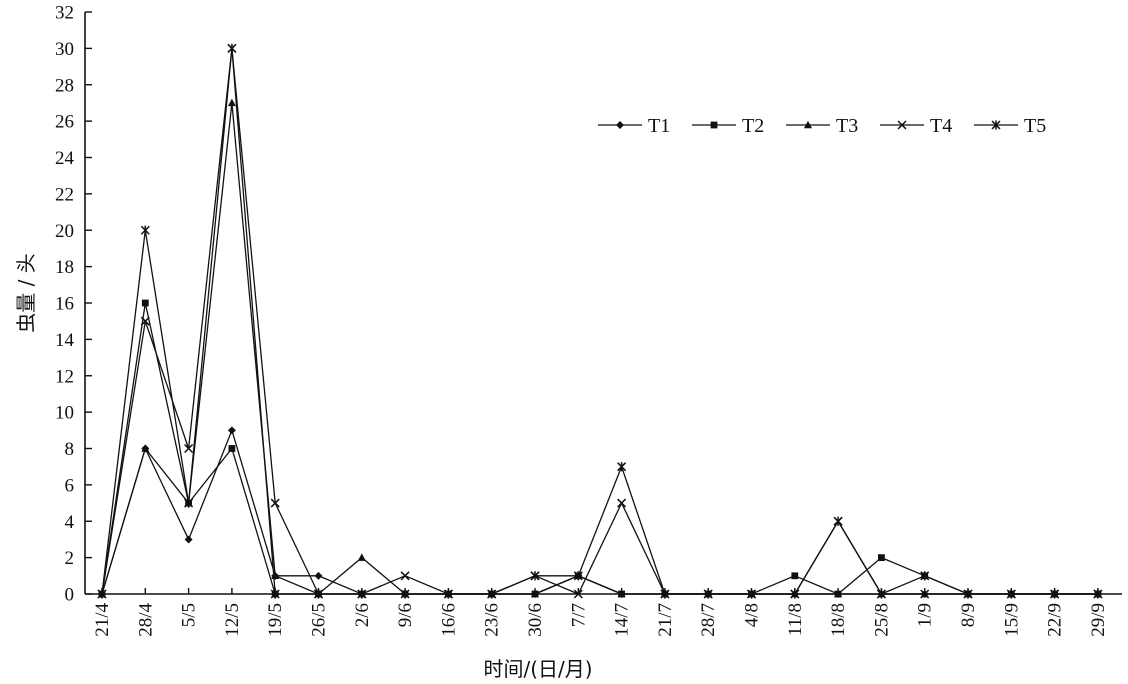 Image resolution: width=1128 pixels, height=684 pixels. Describe the element at coordinates (64, 376) in the screenshot. I see `y-tick-label: 12` at that location.